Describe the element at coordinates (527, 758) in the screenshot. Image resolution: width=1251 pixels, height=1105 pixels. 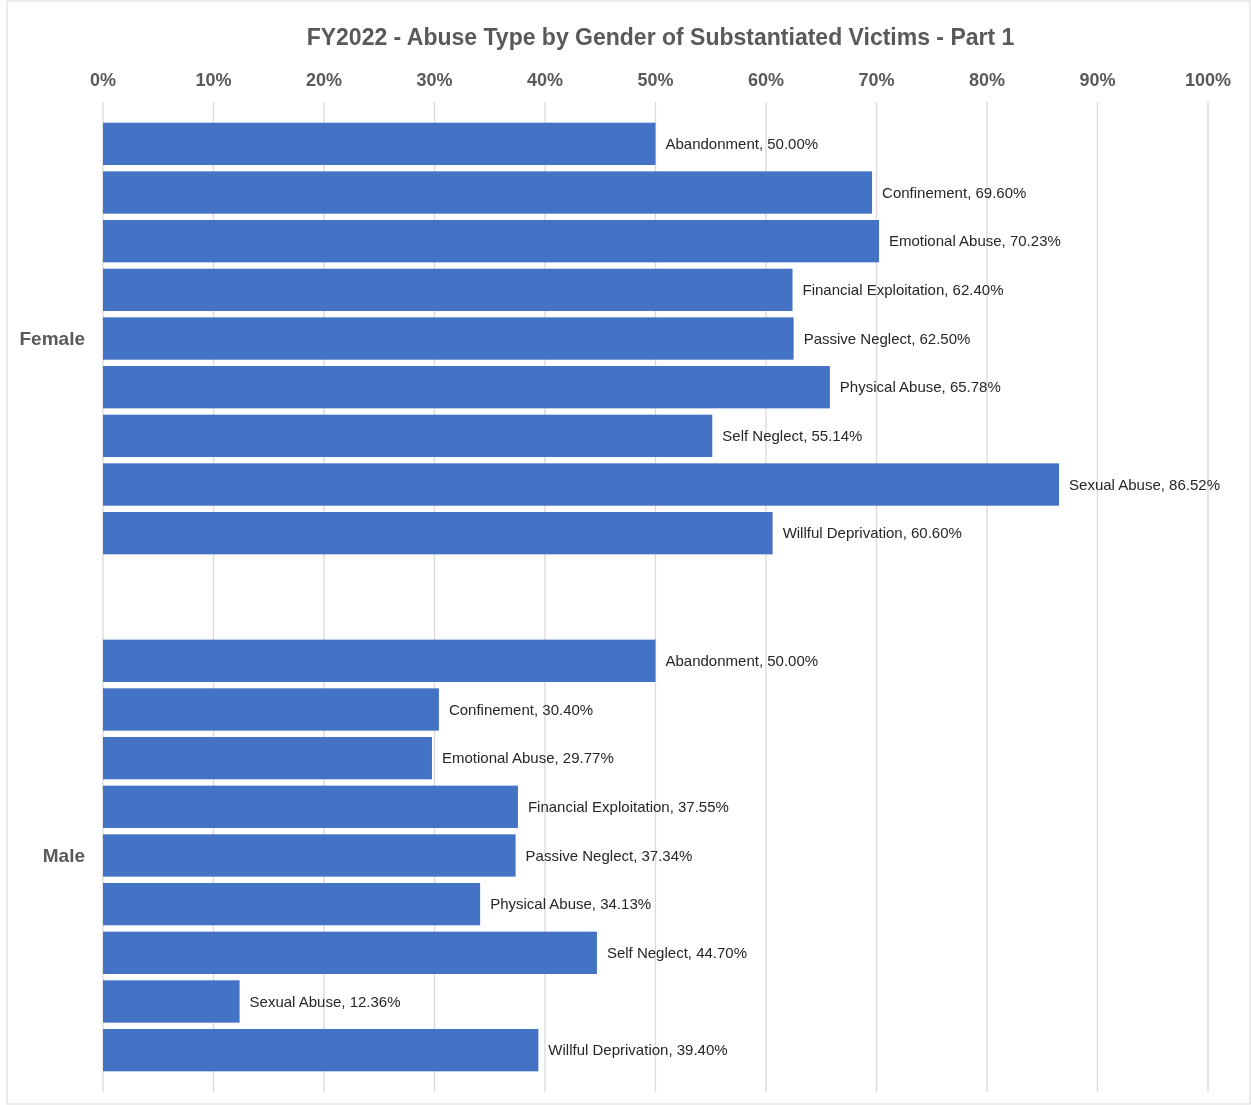
I see `data-label: Emotional Abuse, 29.77%` at that location.